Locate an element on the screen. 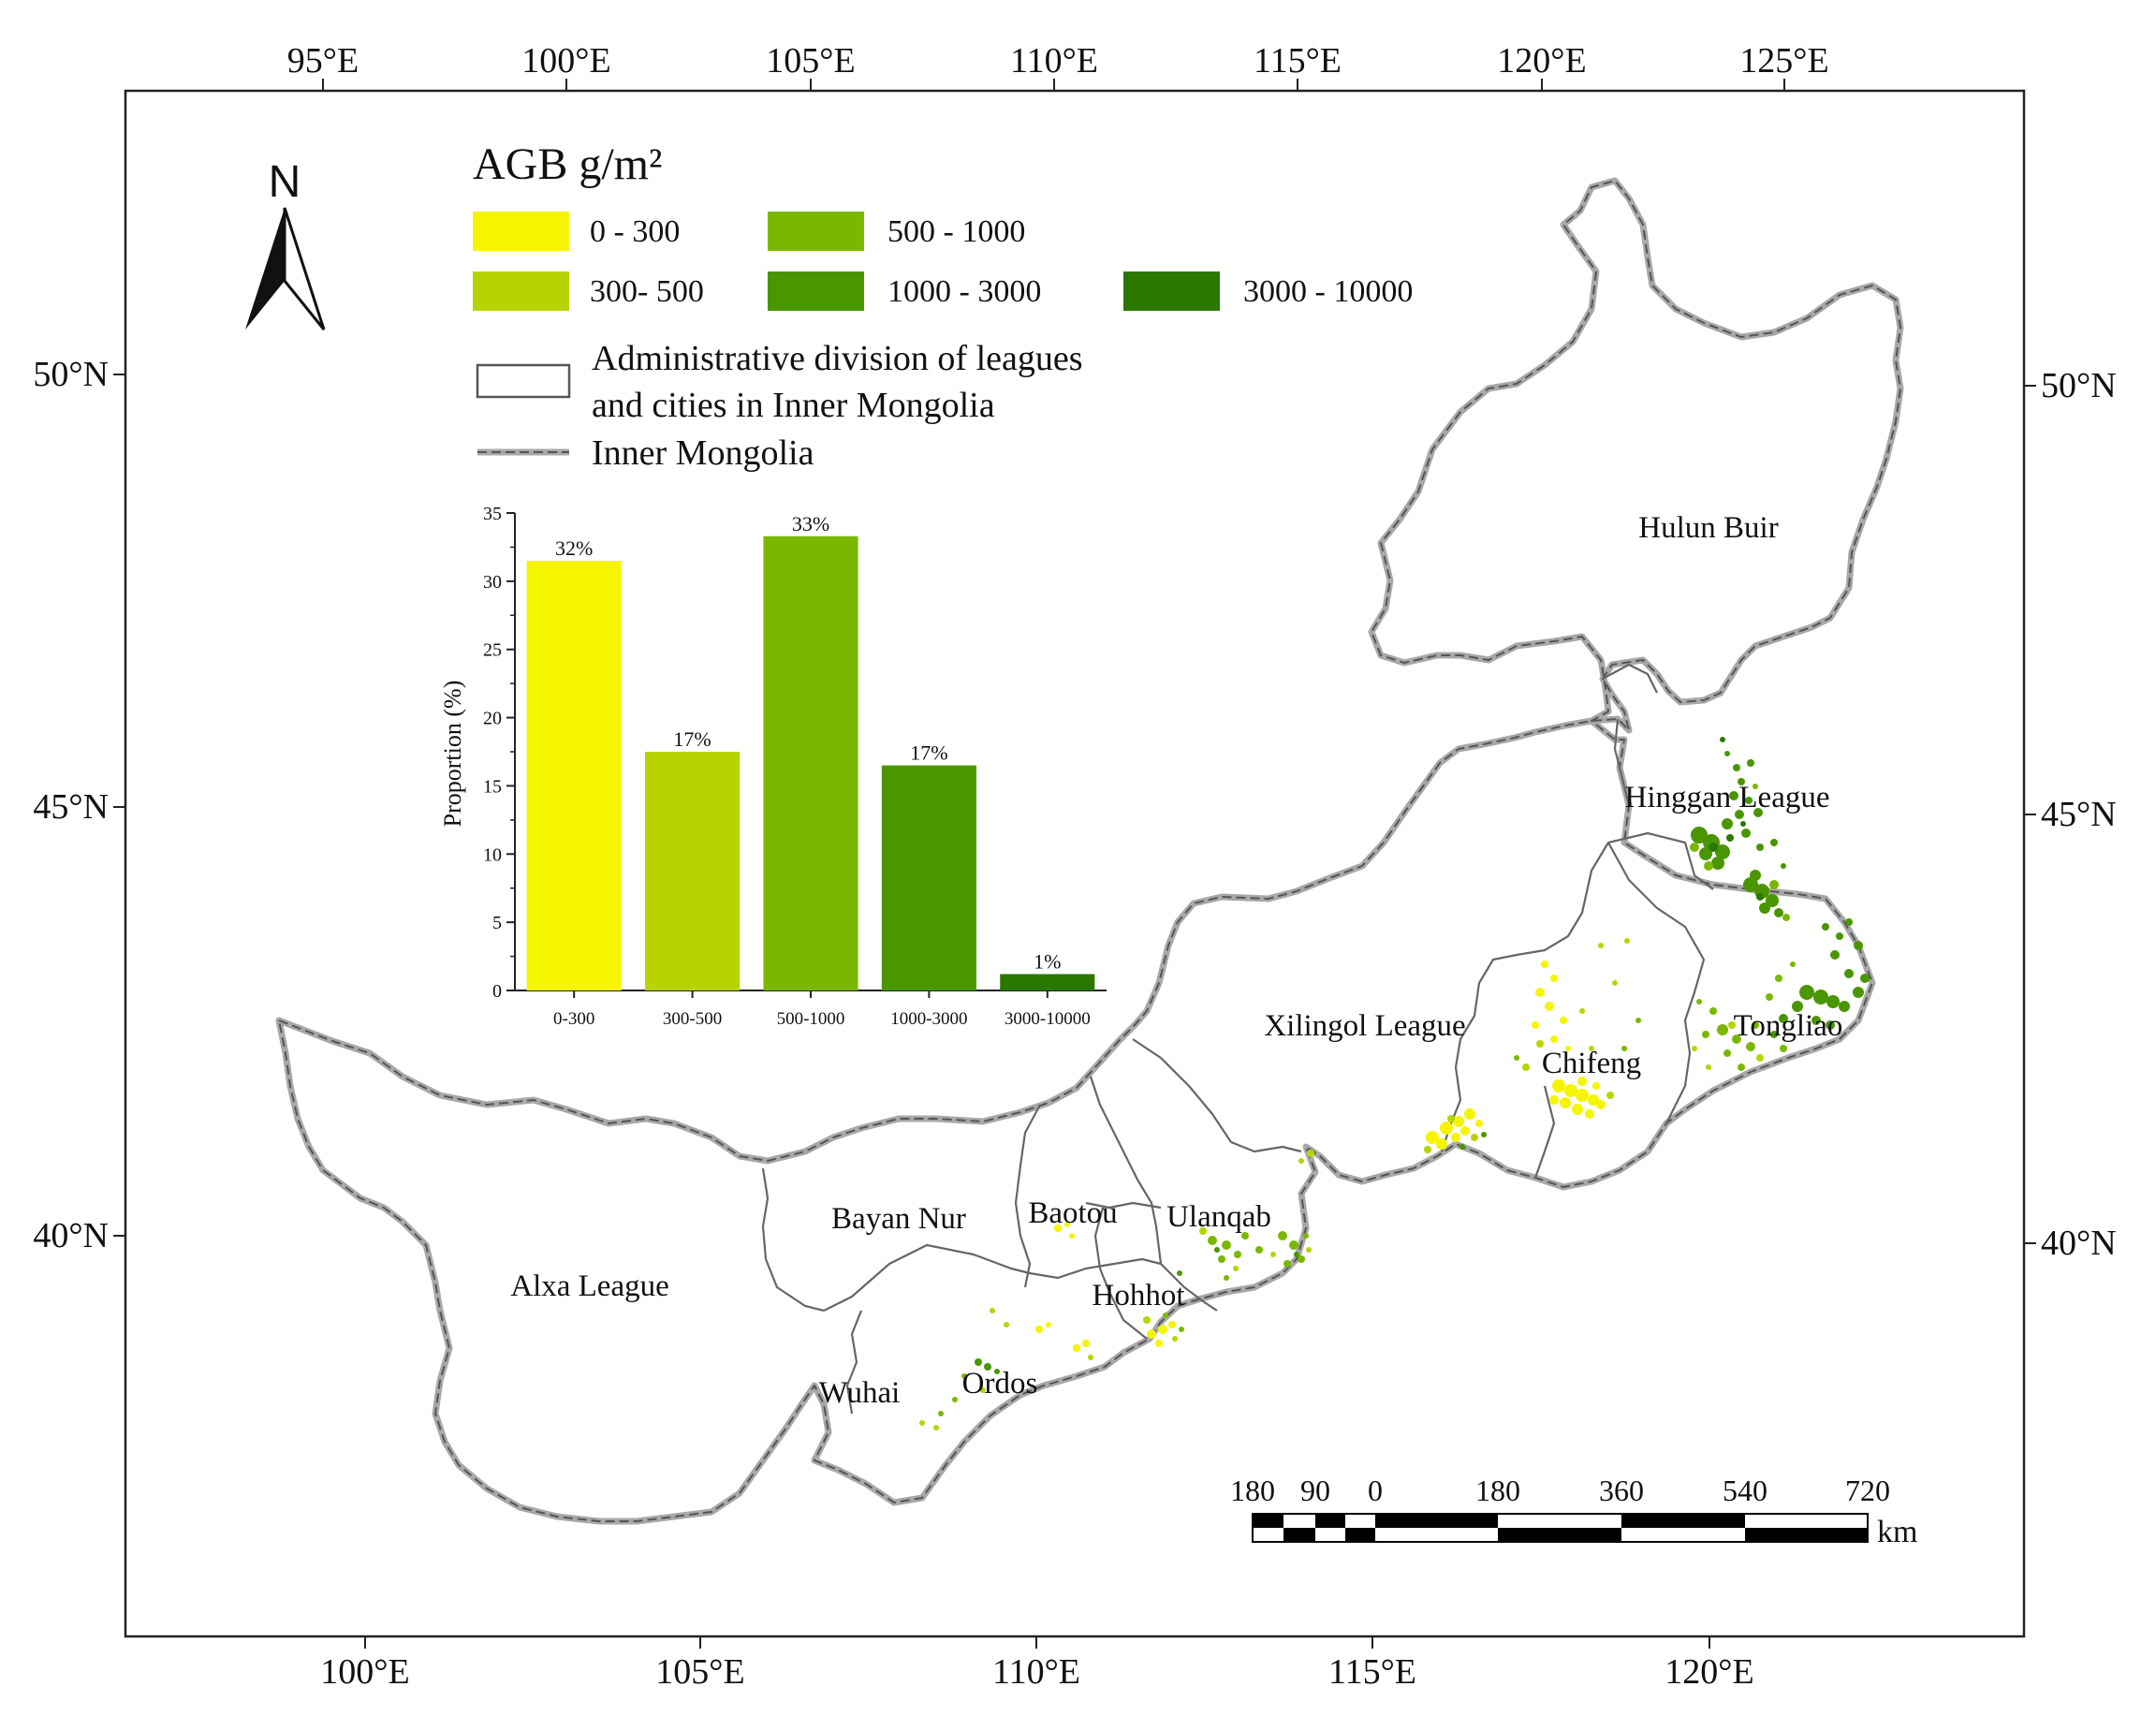 This screenshot has width=2156, height=1716. scale-label: 90 is located at coordinates (1315, 1490).